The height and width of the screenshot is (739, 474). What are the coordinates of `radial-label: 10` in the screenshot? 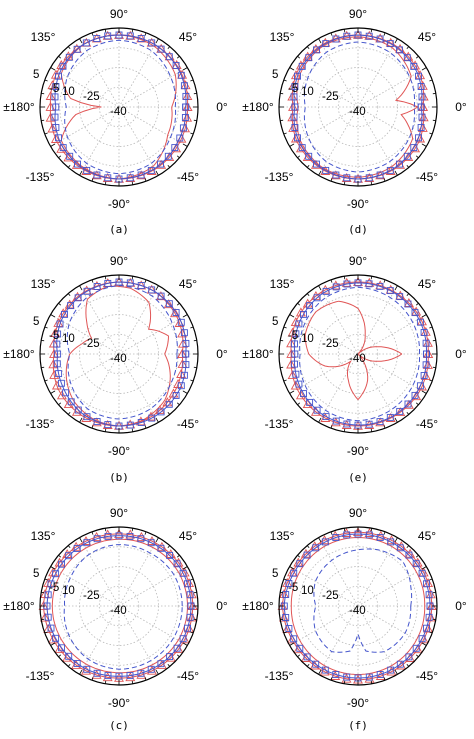 It's located at (307, 591).